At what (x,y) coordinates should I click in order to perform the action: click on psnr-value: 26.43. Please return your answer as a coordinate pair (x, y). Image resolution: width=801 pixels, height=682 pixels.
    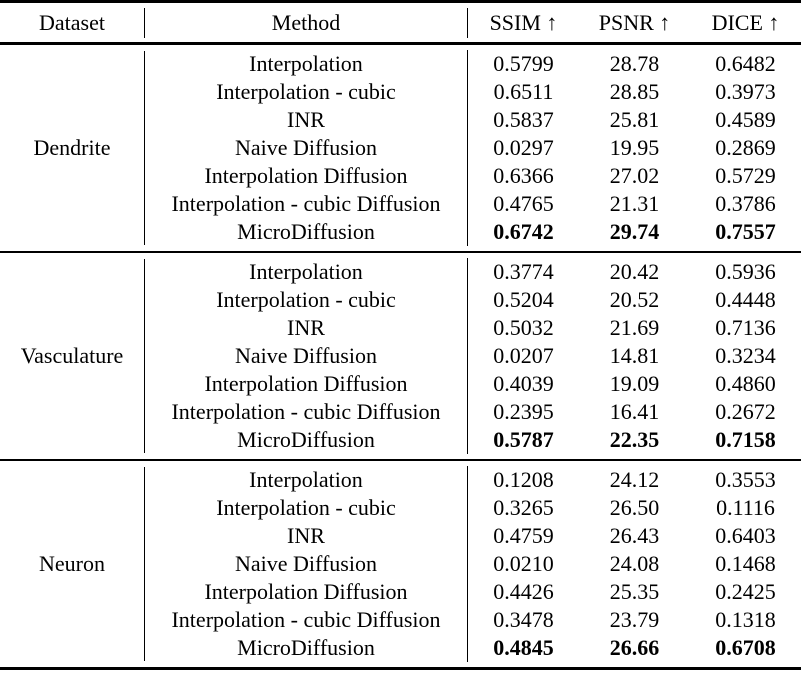
    Looking at the image, I should click on (634, 535).